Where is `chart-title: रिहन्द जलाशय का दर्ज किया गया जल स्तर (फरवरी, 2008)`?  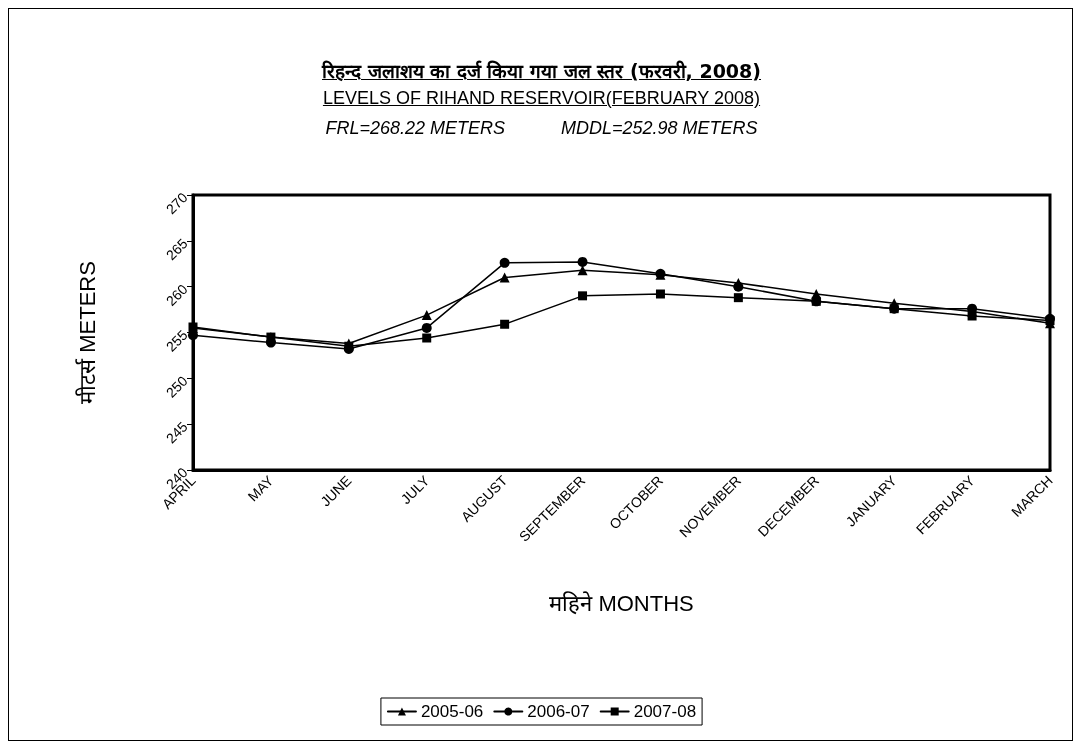 chart-title: रिहन्द जलाशय का दर्ज किया गया जल स्तर (फरवरी, 2008) is located at coordinates (541, 71).